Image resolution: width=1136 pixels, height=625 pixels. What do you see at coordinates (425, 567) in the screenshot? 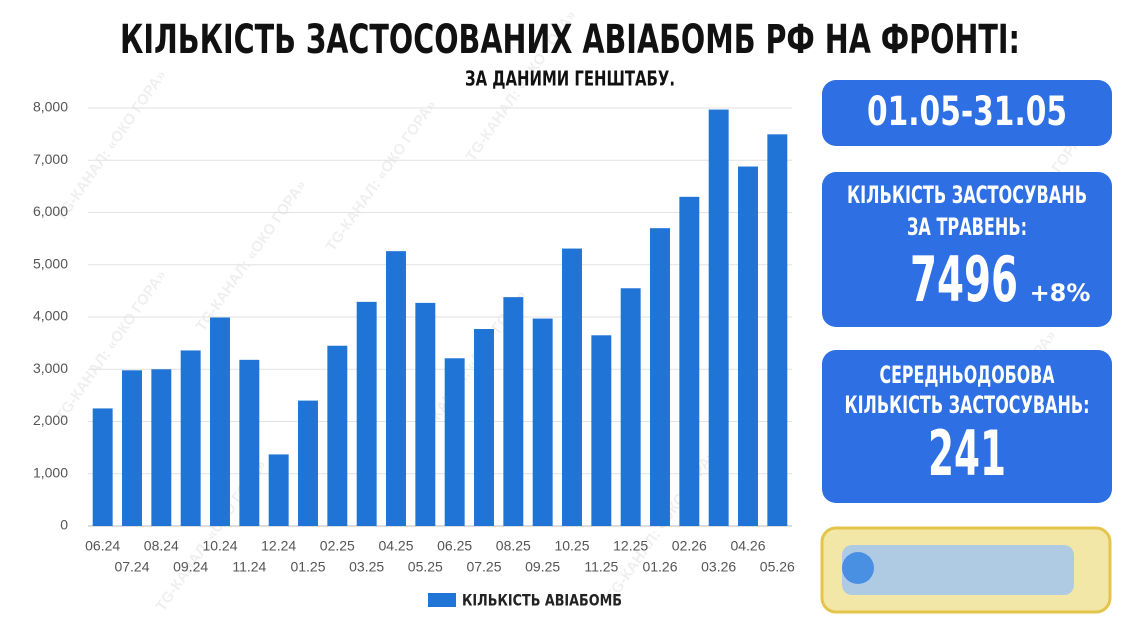
I see `x-tick-label: 05.25` at bounding box center [425, 567].